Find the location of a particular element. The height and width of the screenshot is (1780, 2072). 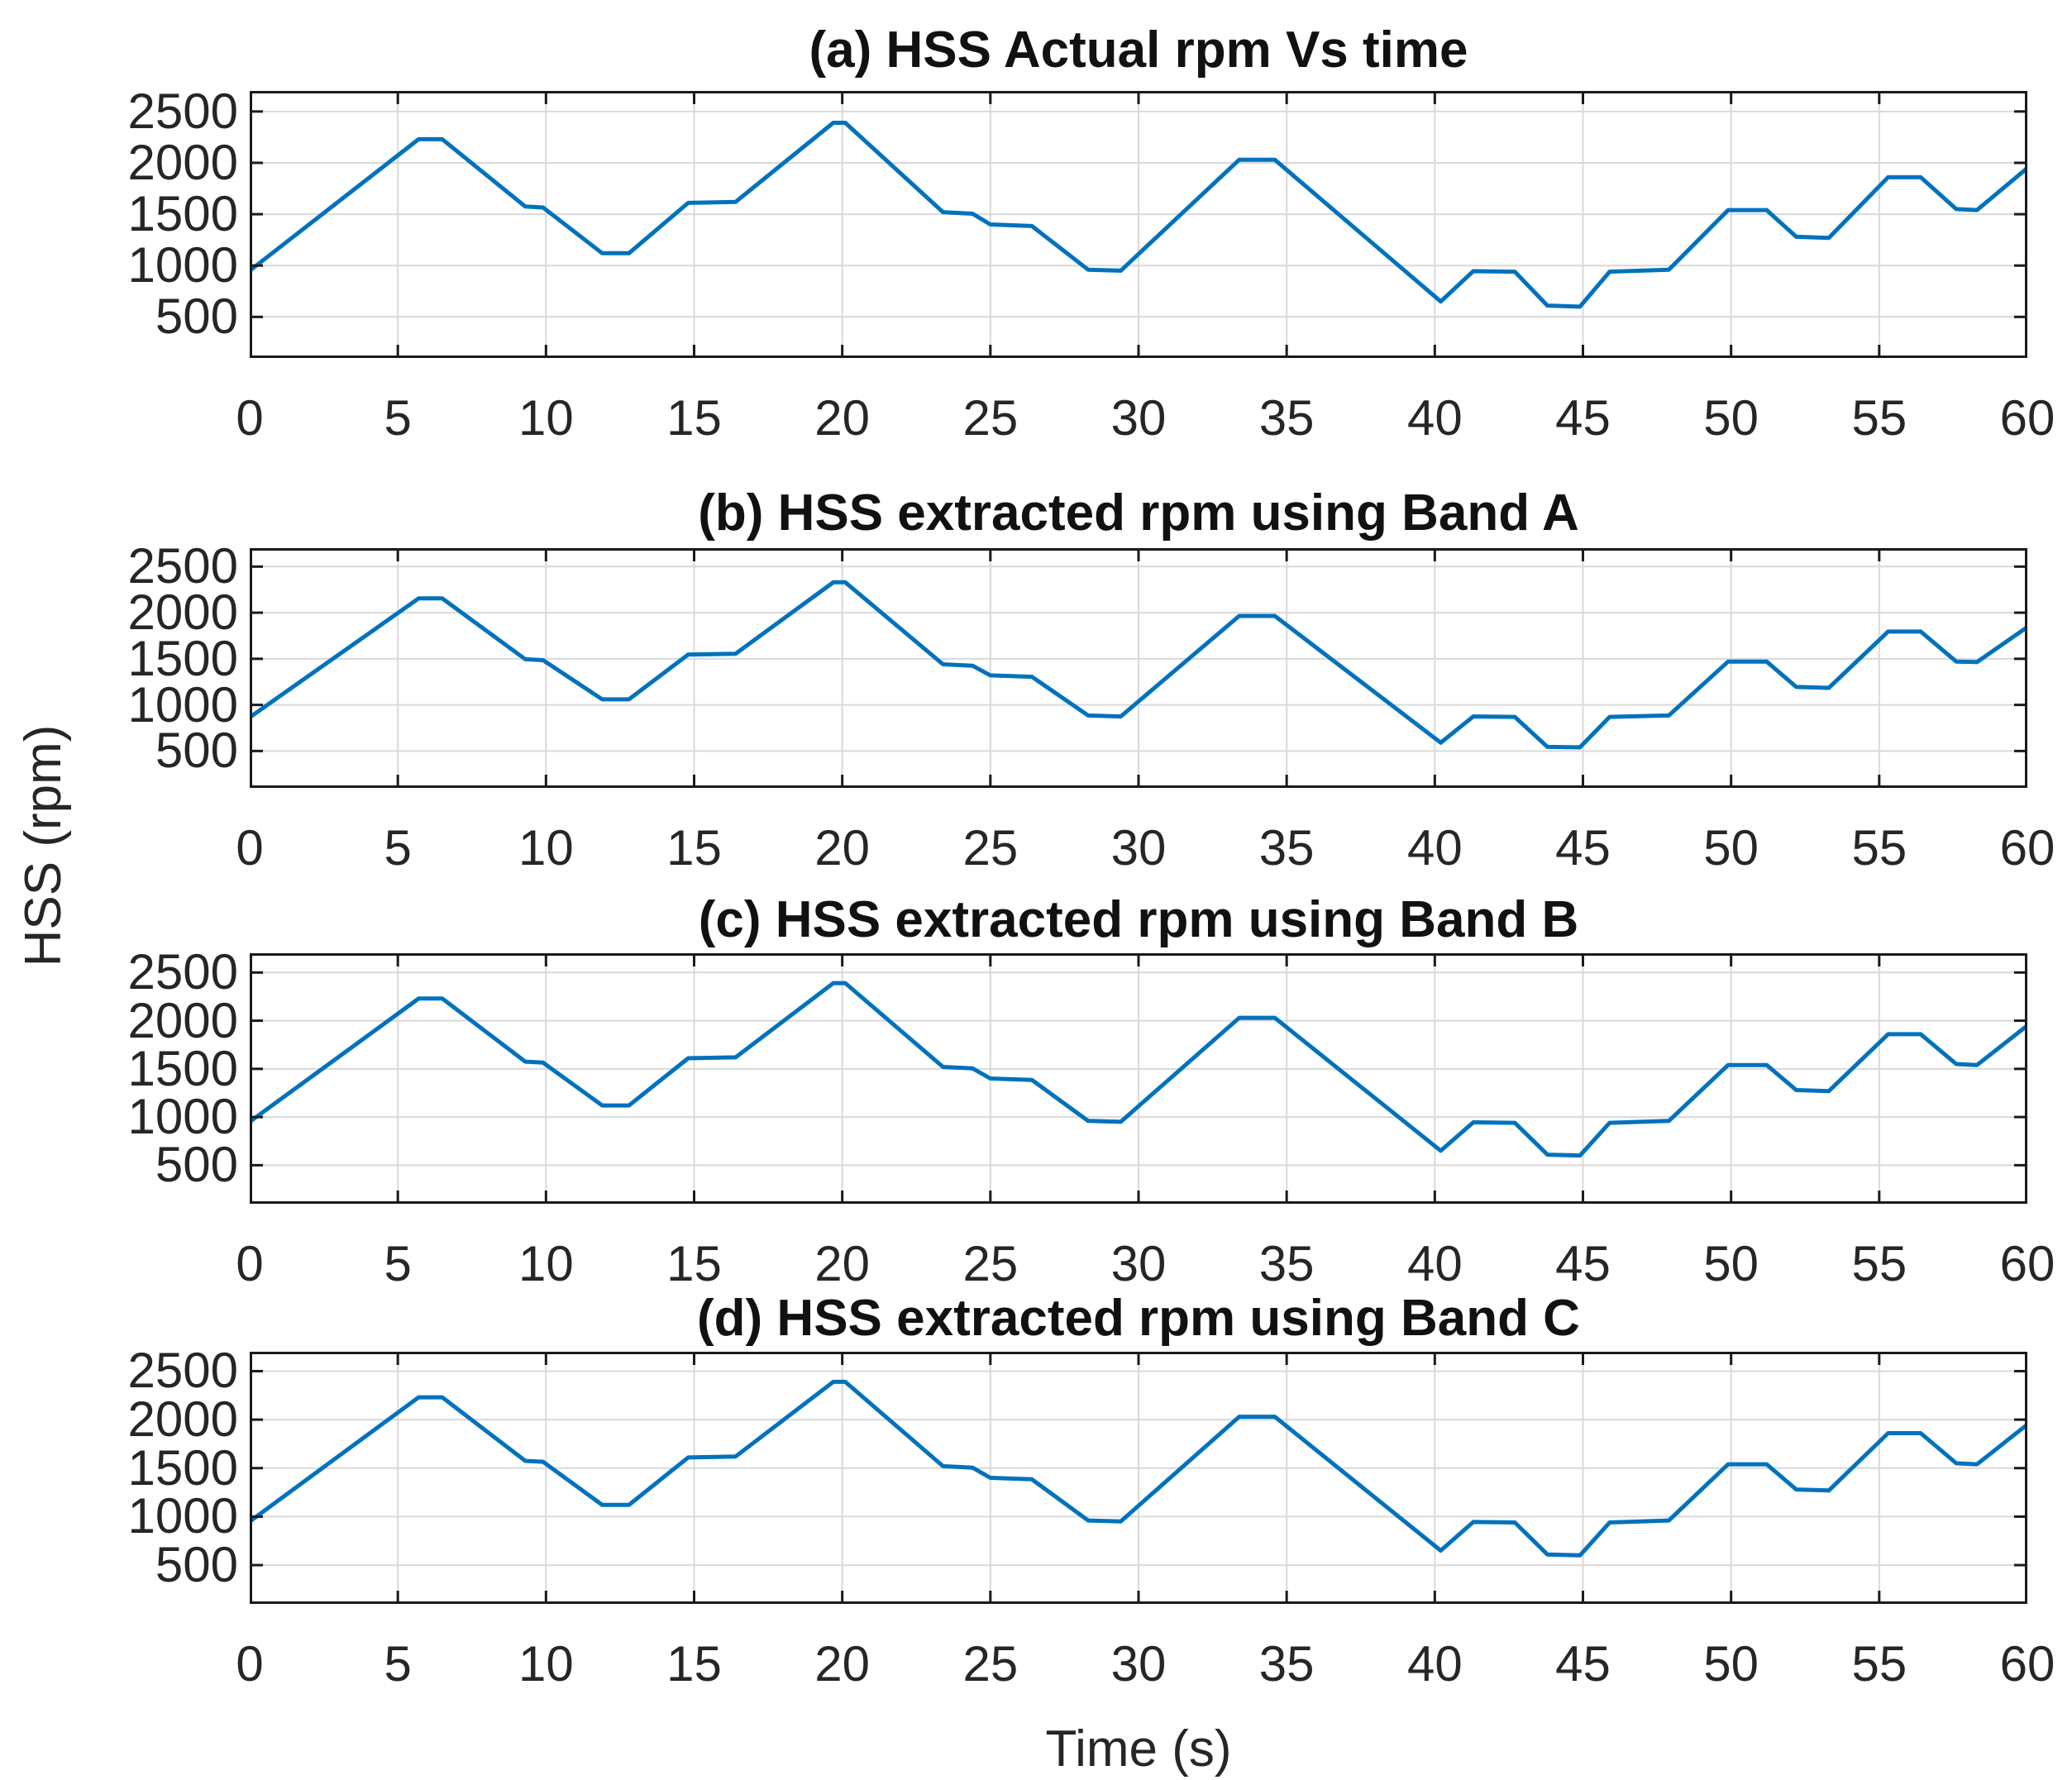

subplot-c-title: (c) HSS extracted rpm using Band B is located at coordinates (1138, 920).